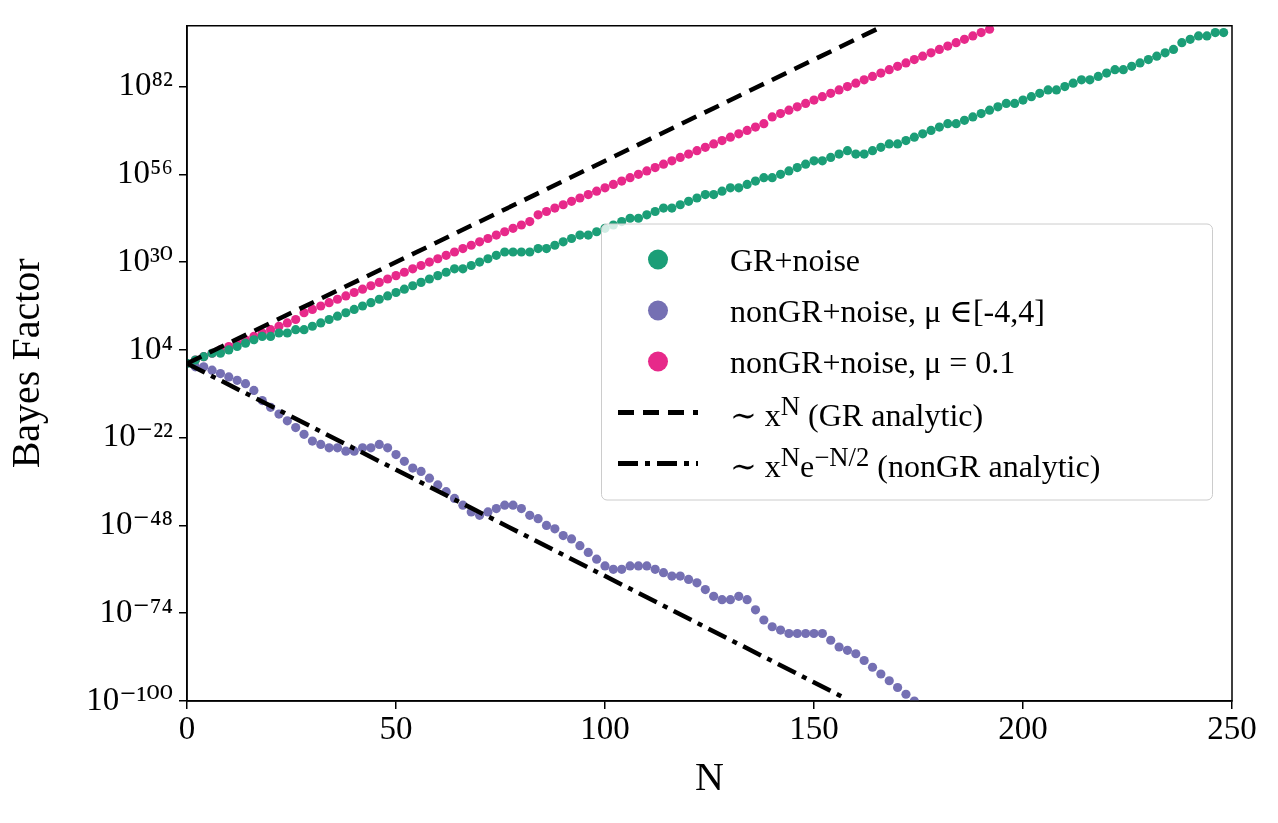 The height and width of the screenshot is (823, 1278). What do you see at coordinates (887, 310) in the screenshot?
I see `legend-label: nonGR+noise, μ ∈[-4,4]` at bounding box center [887, 310].